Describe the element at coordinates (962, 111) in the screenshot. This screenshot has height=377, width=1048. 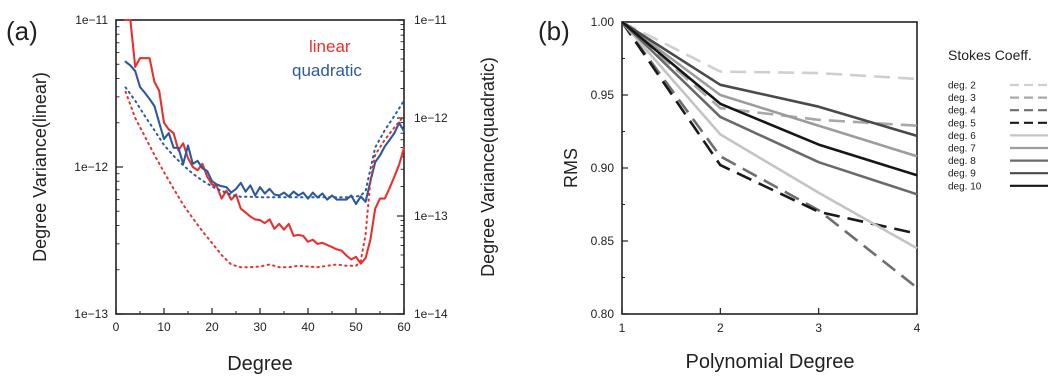
I see `legend-label: deg. 4` at that location.